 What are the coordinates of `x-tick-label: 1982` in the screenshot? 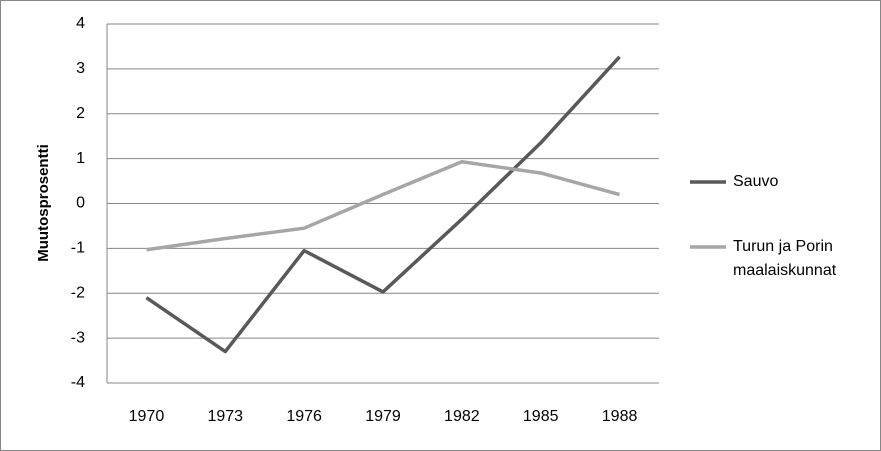 It's located at (462, 416).